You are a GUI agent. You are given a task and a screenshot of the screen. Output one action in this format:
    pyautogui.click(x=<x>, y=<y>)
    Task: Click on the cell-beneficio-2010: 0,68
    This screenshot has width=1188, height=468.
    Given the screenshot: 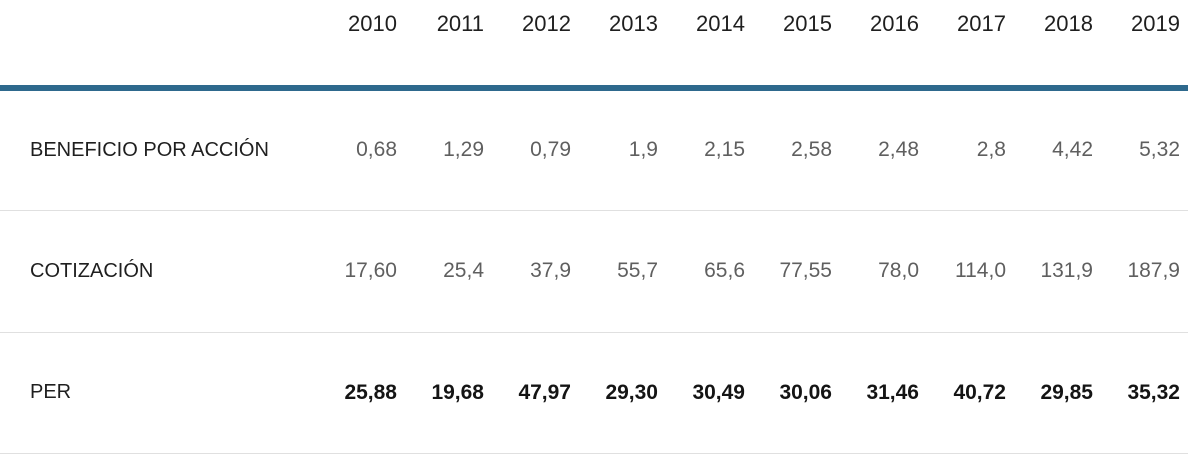 What is the action you would take?
    pyautogui.click(x=353, y=149)
    